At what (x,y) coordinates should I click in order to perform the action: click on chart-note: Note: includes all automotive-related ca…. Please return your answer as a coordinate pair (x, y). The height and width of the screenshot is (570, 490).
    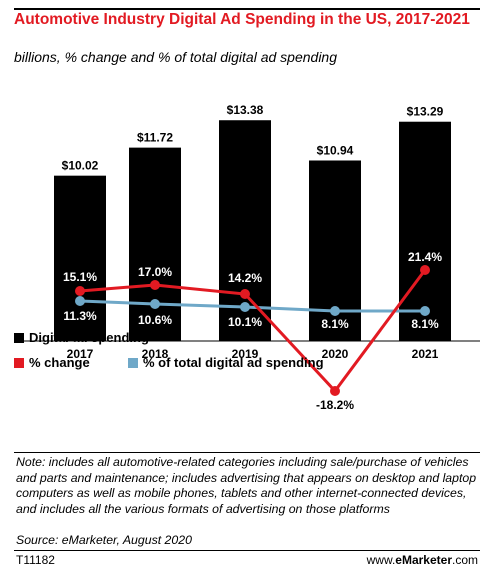
    Looking at the image, I should click on (246, 485).